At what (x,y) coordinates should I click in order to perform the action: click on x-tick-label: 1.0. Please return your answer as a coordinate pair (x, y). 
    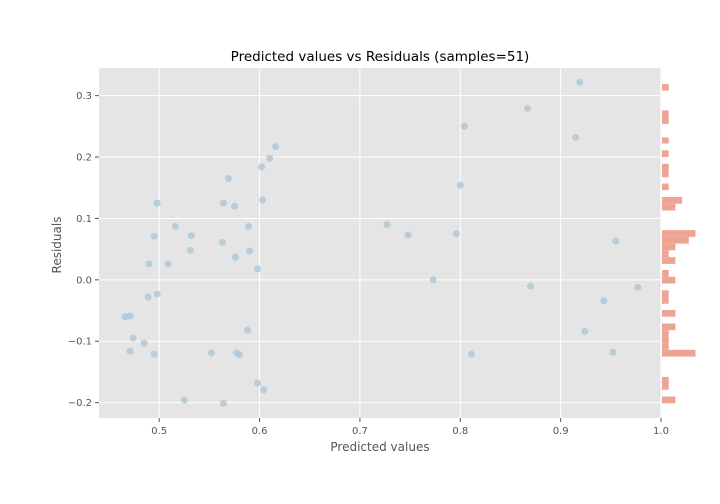
    Looking at the image, I should click on (661, 431).